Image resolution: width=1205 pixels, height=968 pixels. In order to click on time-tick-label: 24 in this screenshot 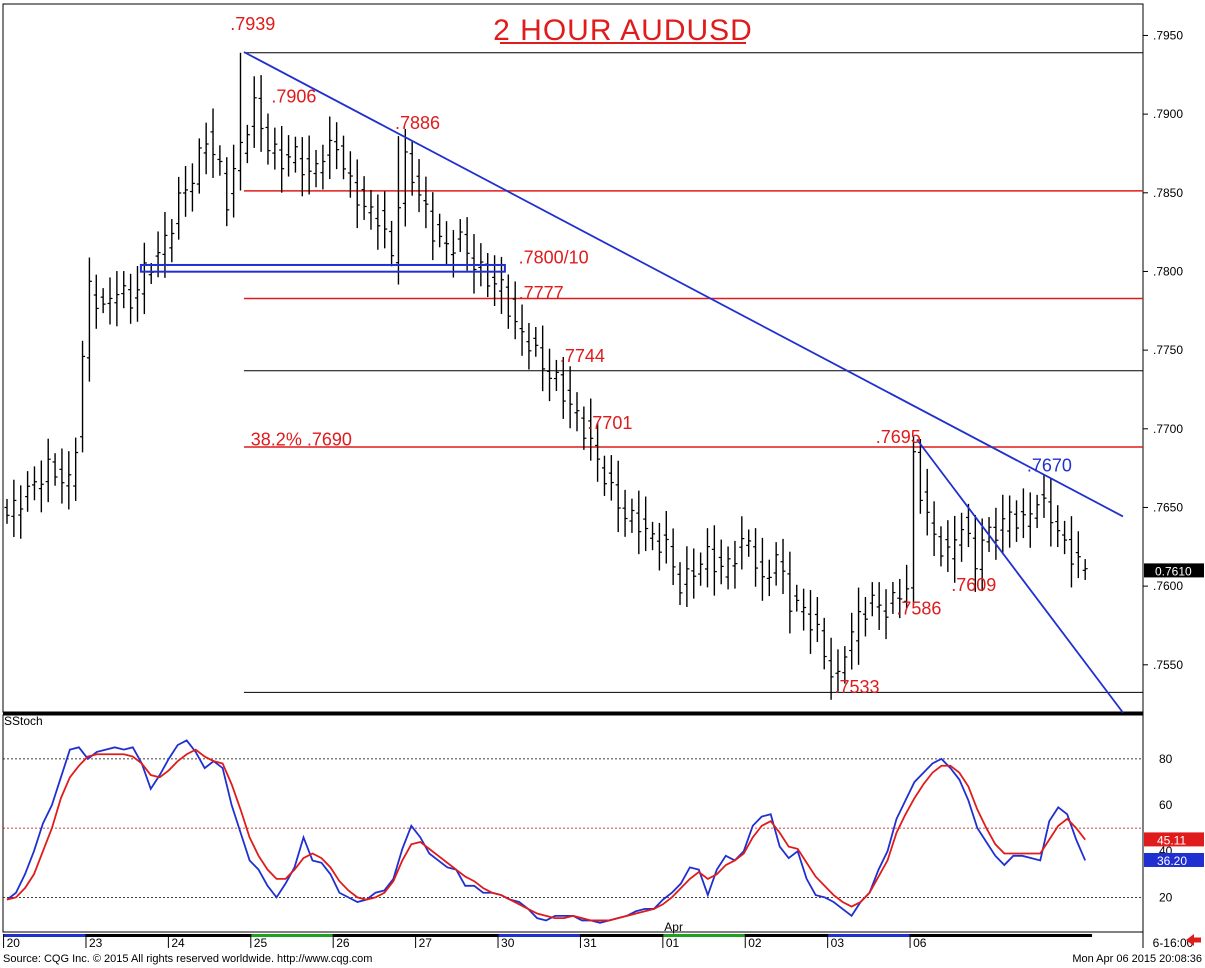, I will do `click(178, 943)`.